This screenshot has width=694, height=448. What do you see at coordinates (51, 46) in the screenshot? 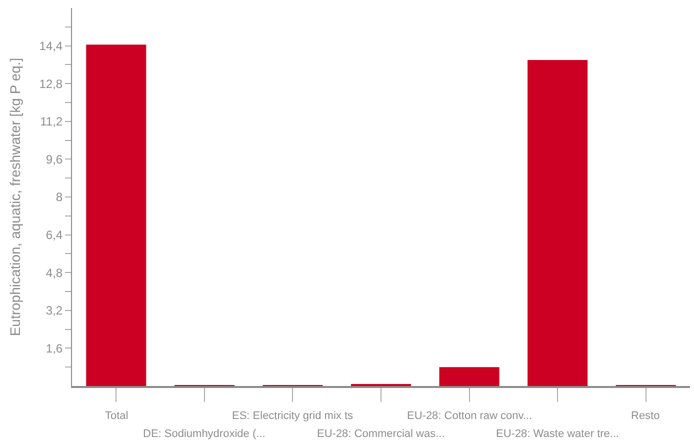
I see `y-tick-label: 14,4` at bounding box center [51, 46].